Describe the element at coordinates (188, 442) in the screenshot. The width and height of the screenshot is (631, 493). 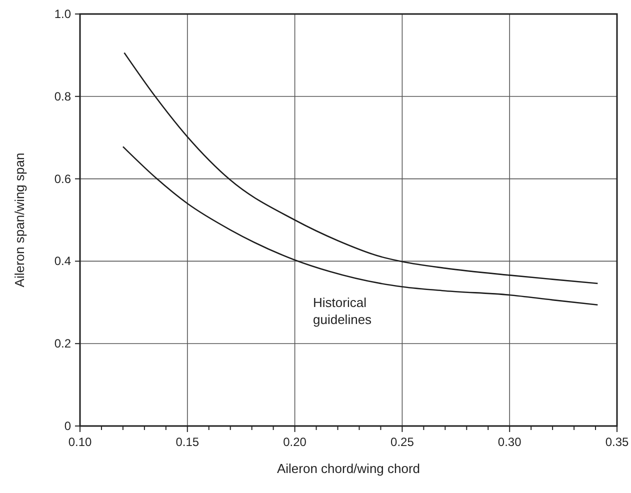
I see `x-tick-label: 0.15` at that location.